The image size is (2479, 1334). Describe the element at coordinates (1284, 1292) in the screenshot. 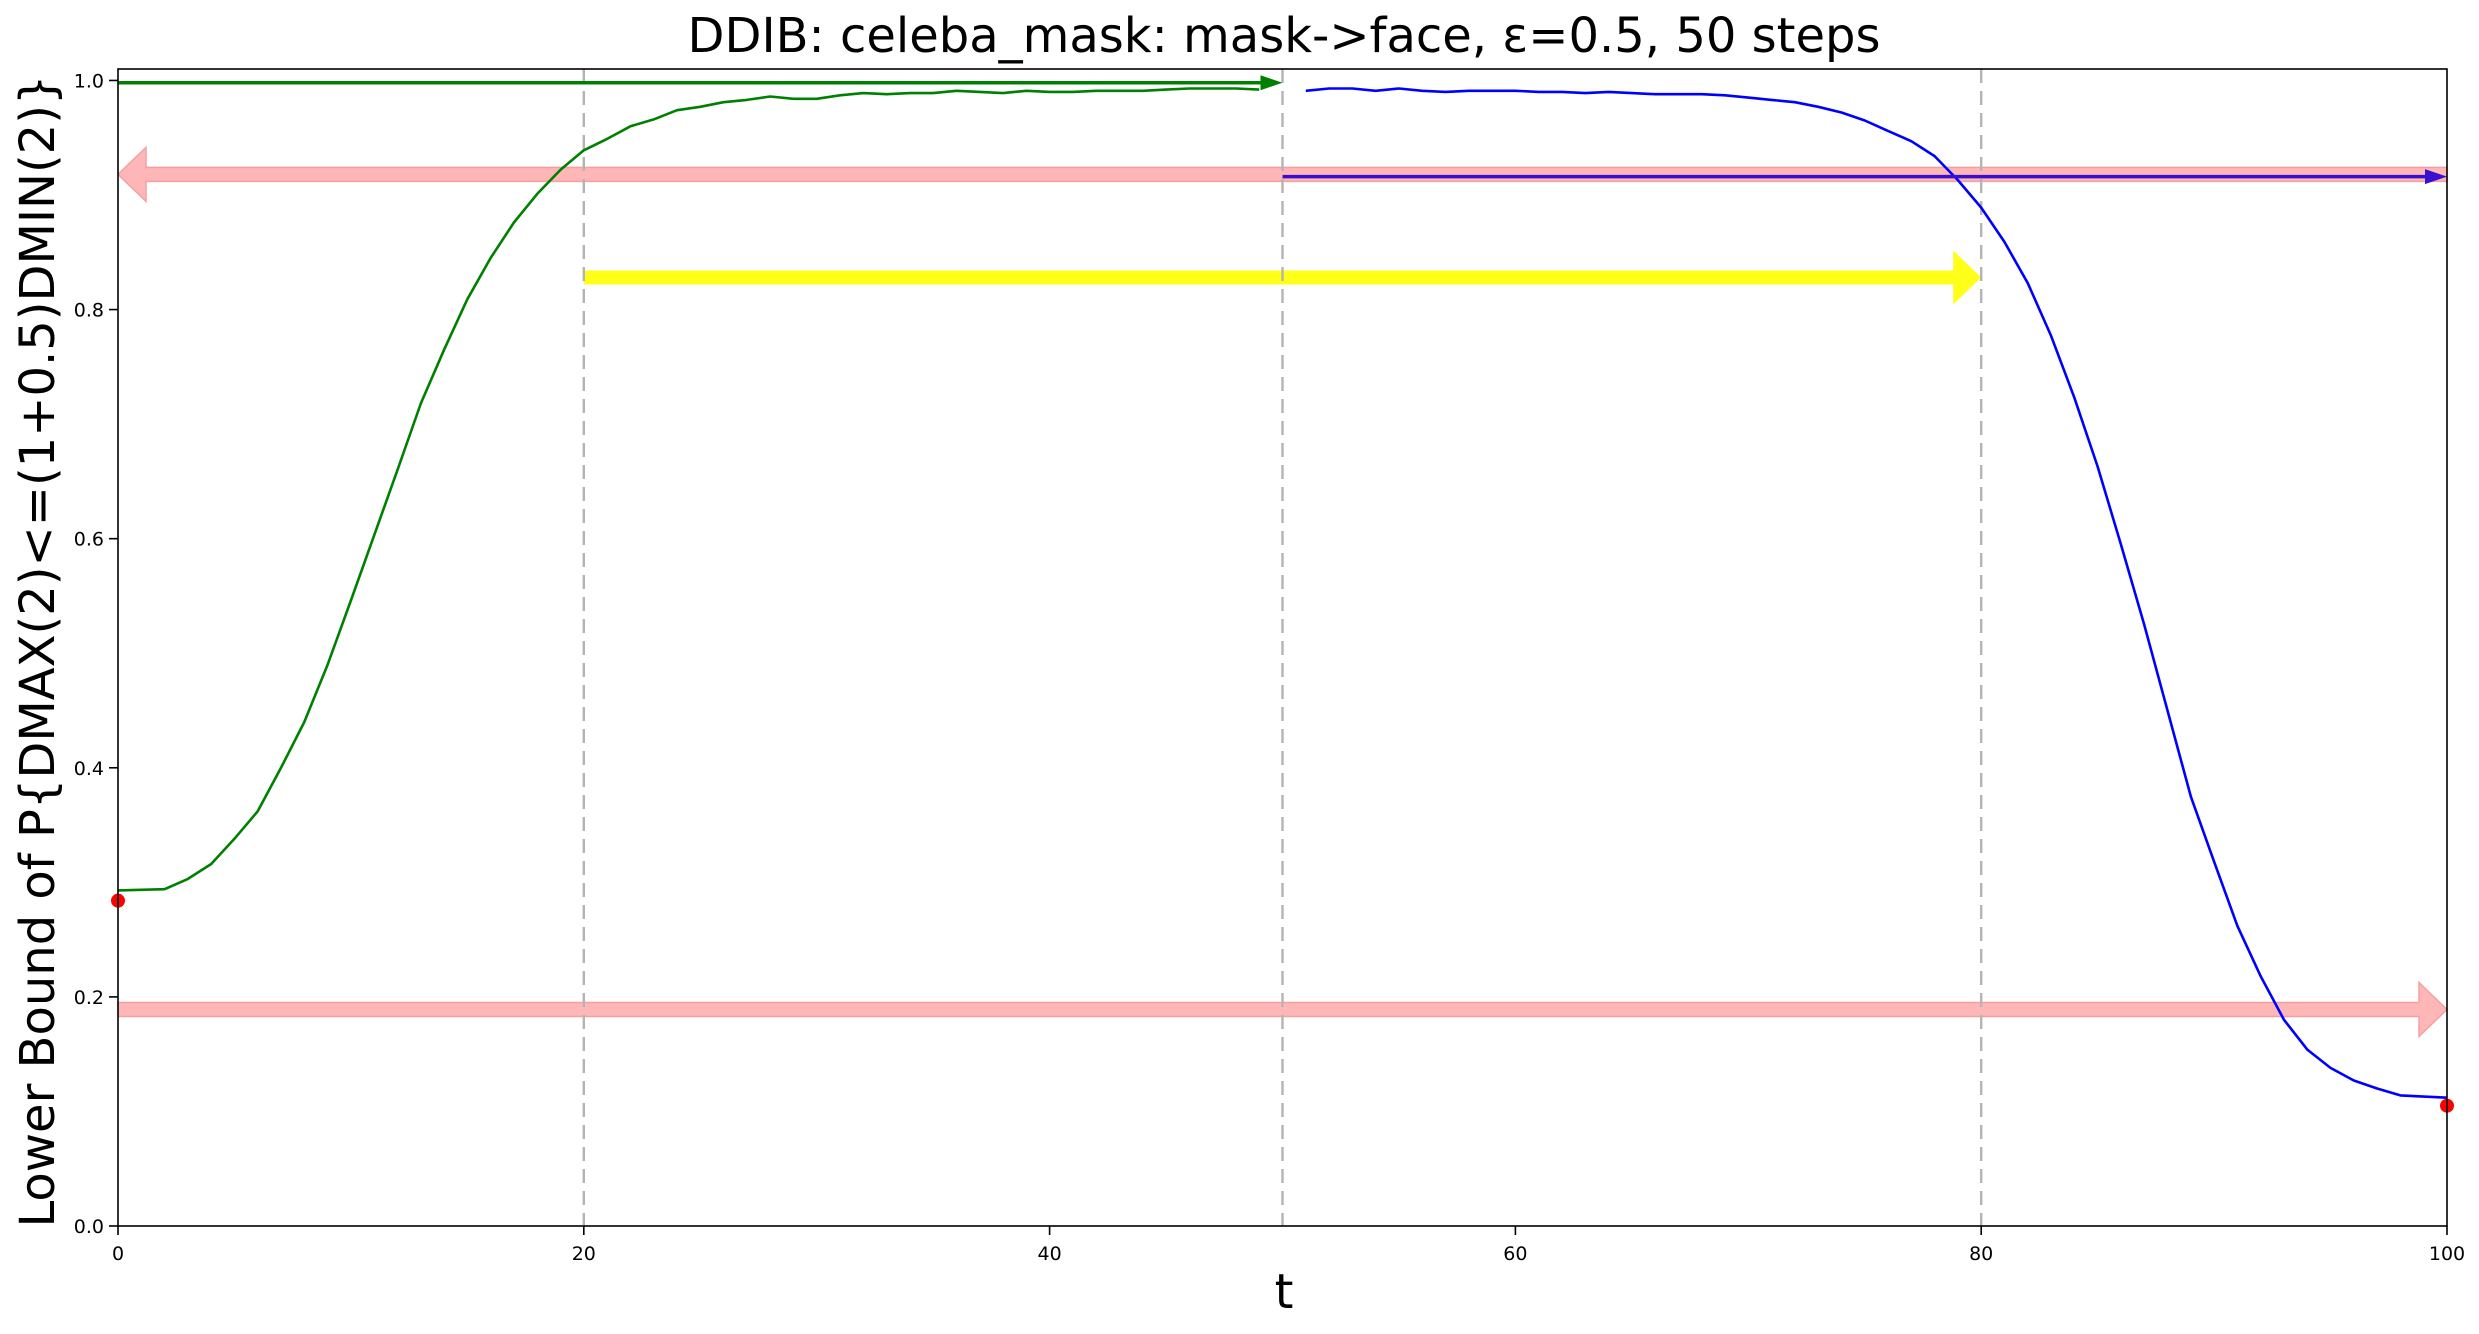

I see `x-axis-label: t` at that location.